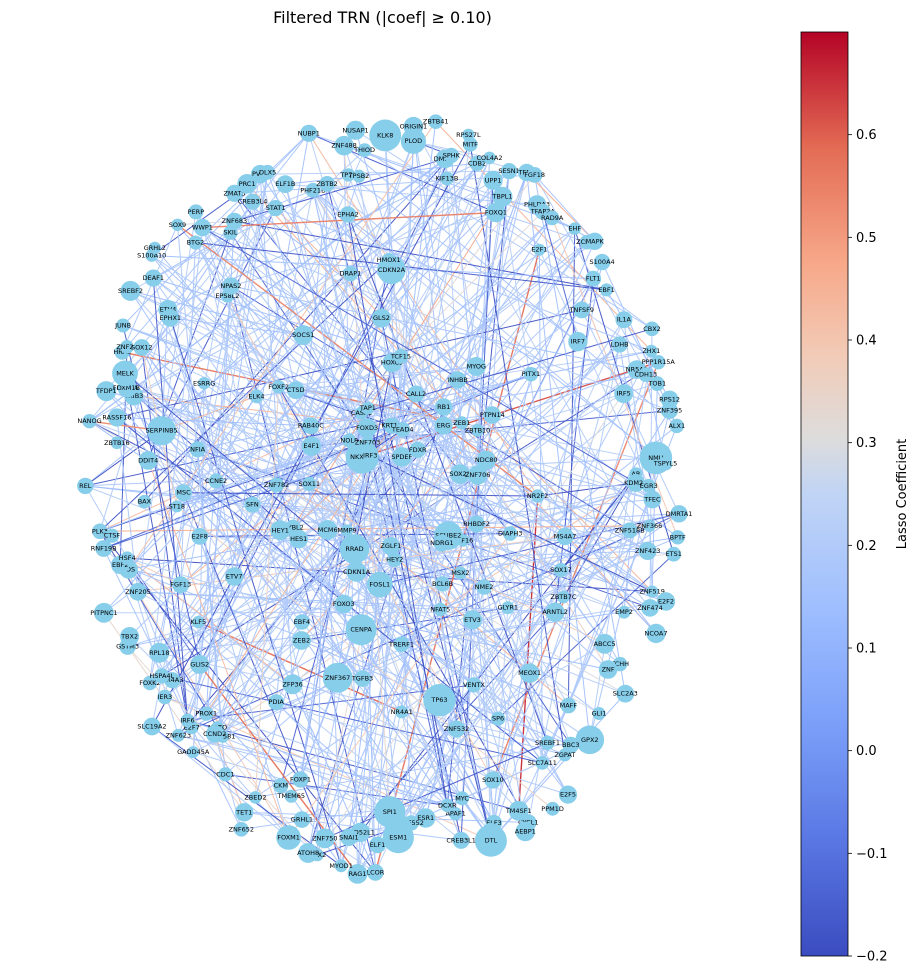 The width and height of the screenshot is (920, 972). I want to click on node-label: LCOR, so click(376, 872).